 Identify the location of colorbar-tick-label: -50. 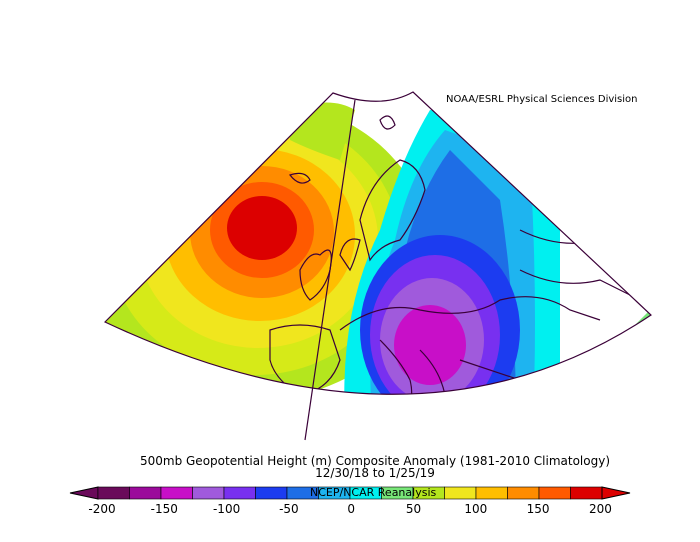
(289, 509).